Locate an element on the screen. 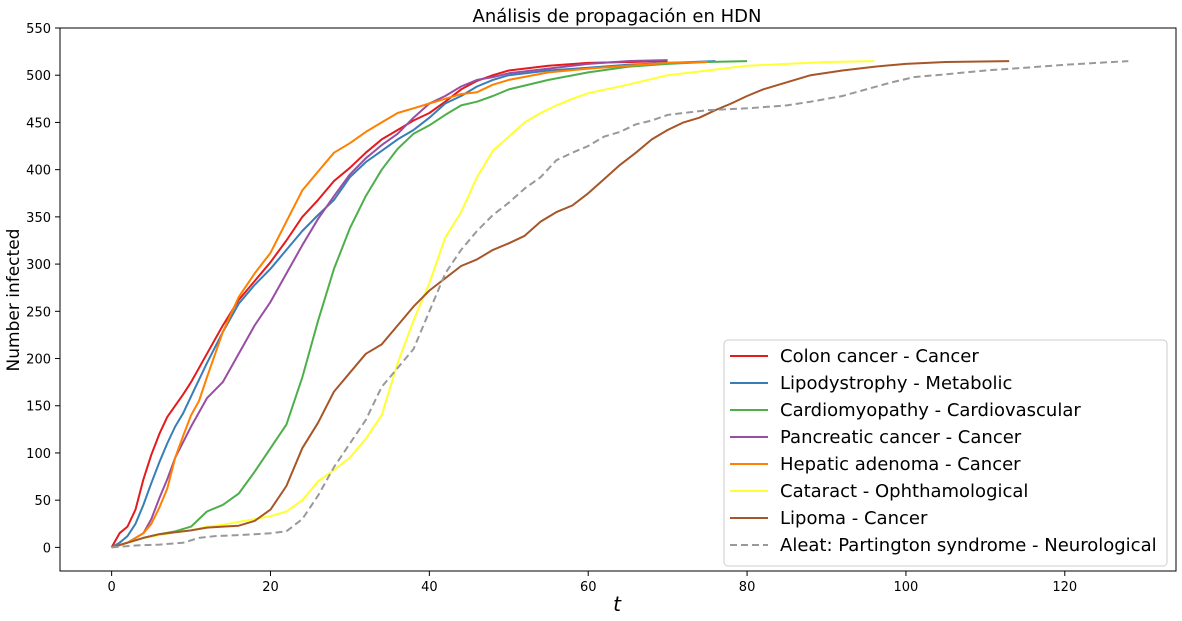  y-tick-label: 0 is located at coordinates (47, 548).